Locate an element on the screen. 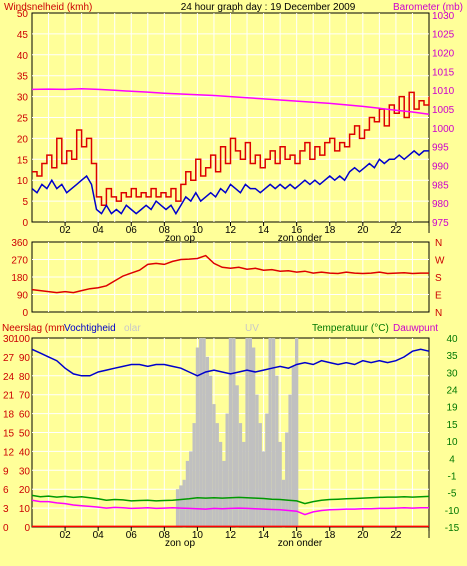 This screenshot has height=566, width=467. series-line-temperature_green is located at coordinates (230, 499).